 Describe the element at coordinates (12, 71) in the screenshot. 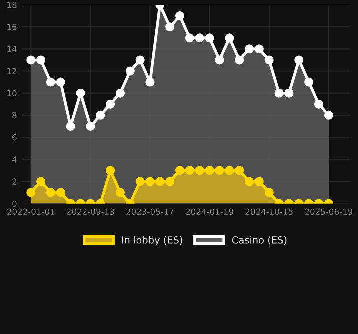

I see `y-tick-label: 12` at that location.